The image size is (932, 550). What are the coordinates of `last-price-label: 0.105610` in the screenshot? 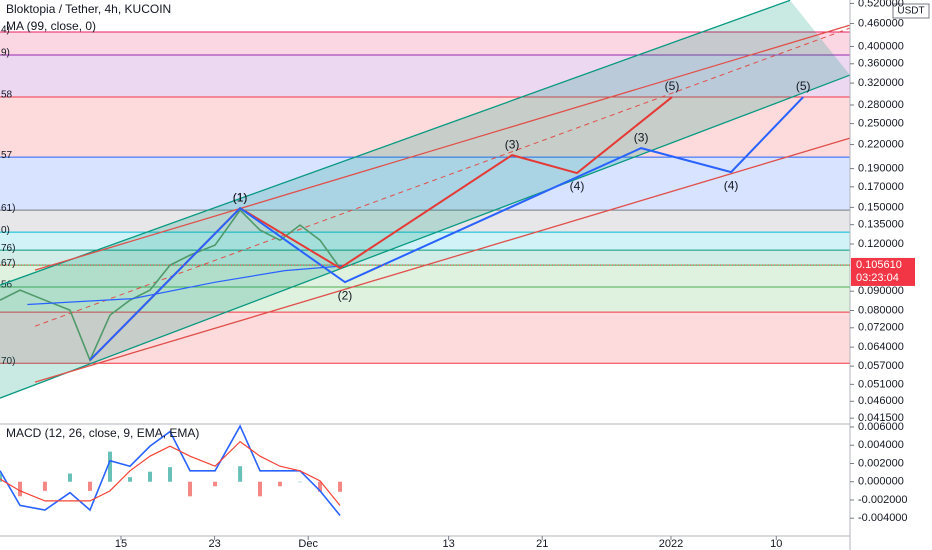 It's located at (879, 265).